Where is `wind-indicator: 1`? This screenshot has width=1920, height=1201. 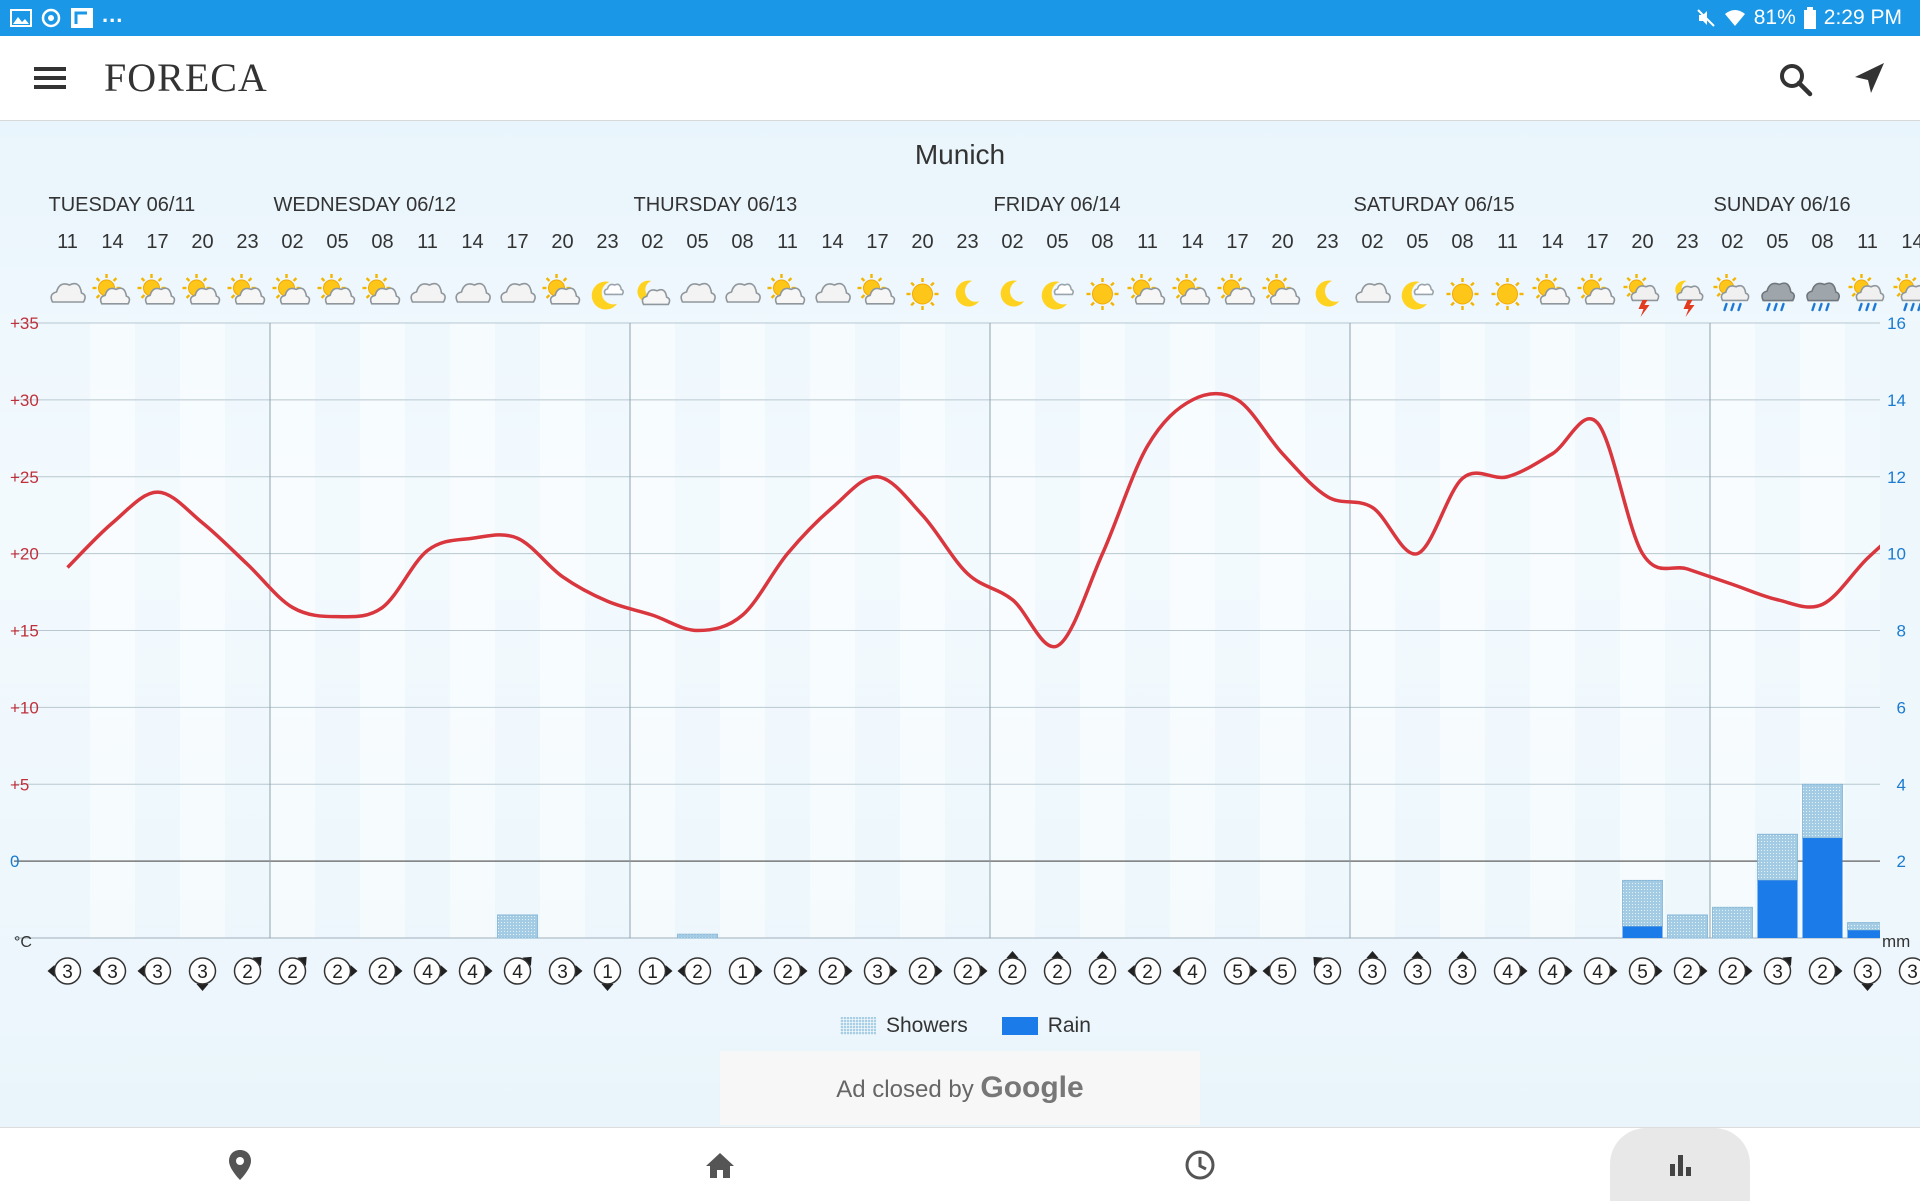 wind-indicator: 1 is located at coordinates (608, 974).